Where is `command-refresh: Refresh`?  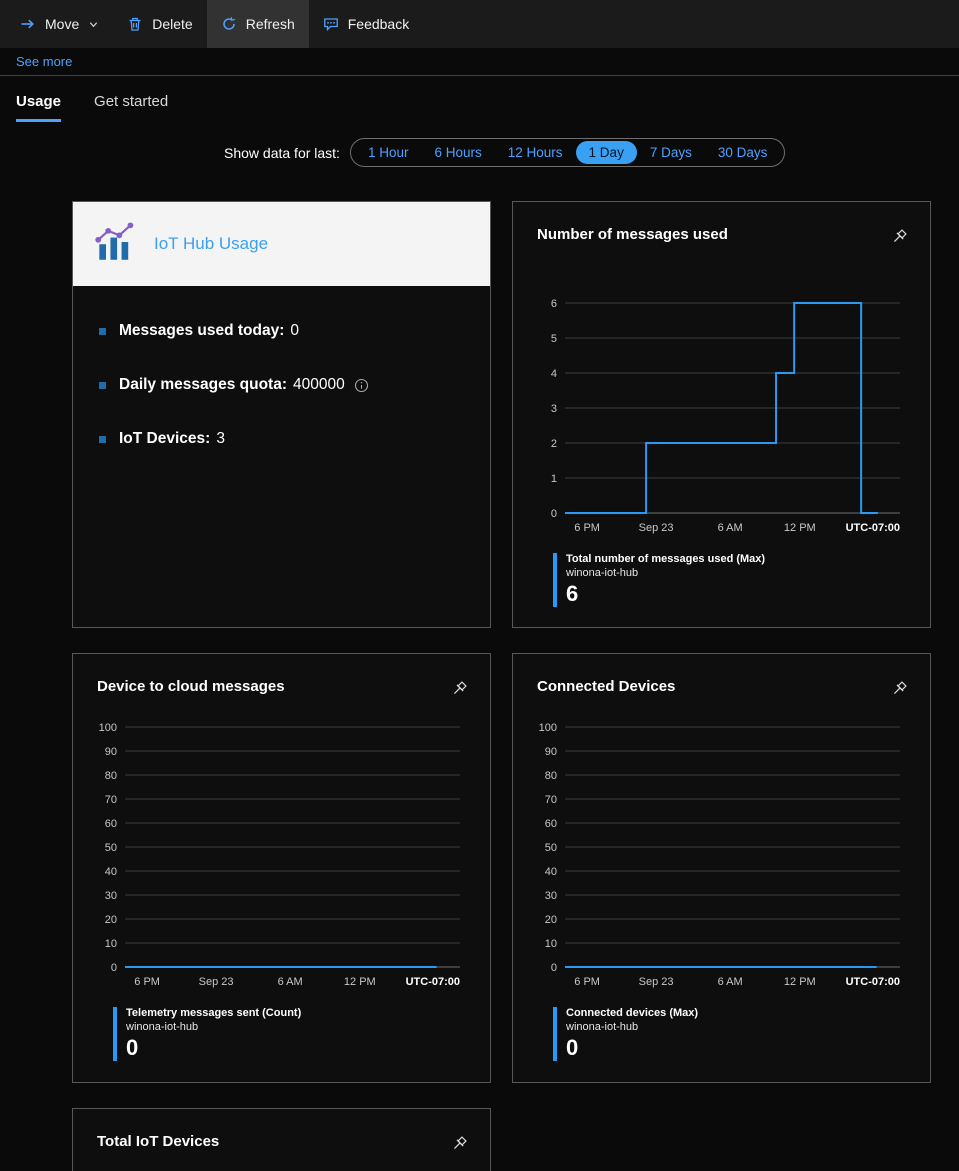 command-refresh: Refresh is located at coordinates (257, 24).